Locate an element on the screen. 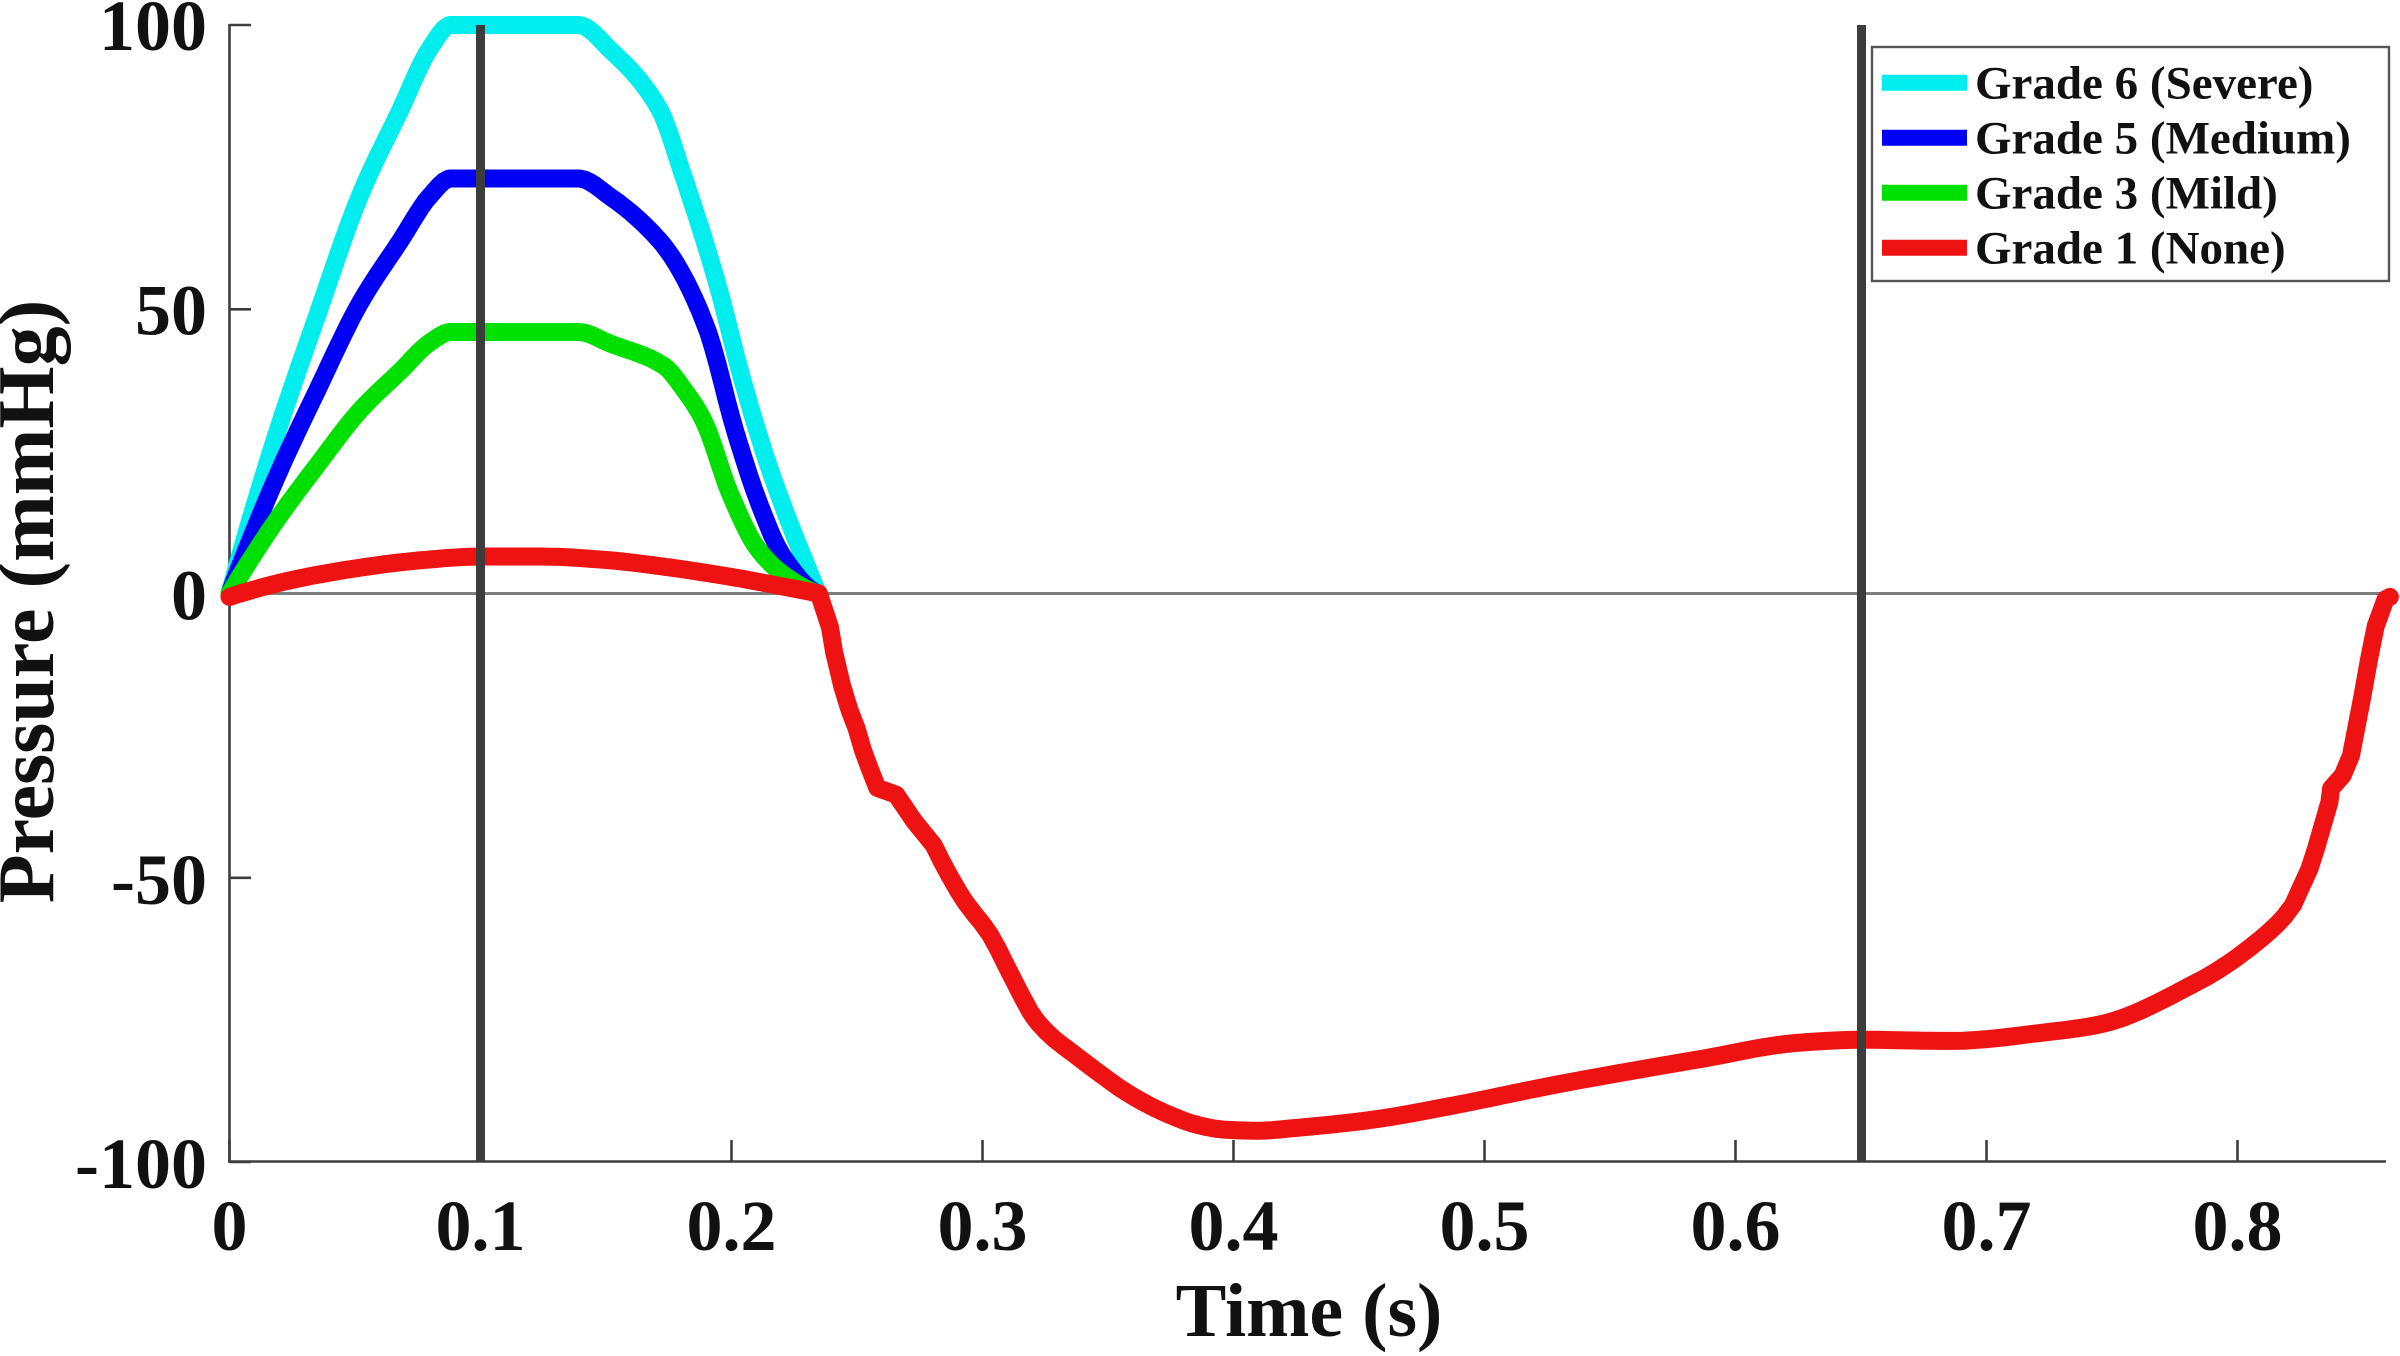 The height and width of the screenshot is (1356, 2400). svg-text: 0.6 is located at coordinates (1736, 1226).